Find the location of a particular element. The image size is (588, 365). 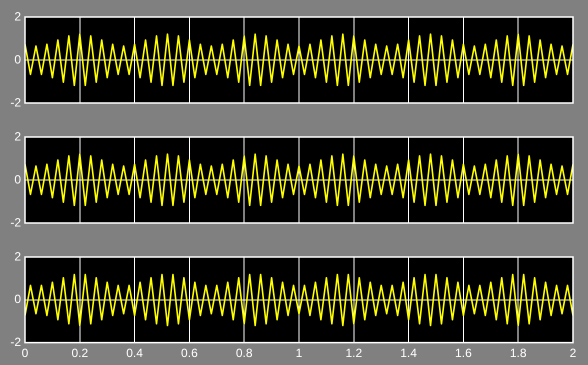

x-tick-label: 0.6 is located at coordinates (189, 353).